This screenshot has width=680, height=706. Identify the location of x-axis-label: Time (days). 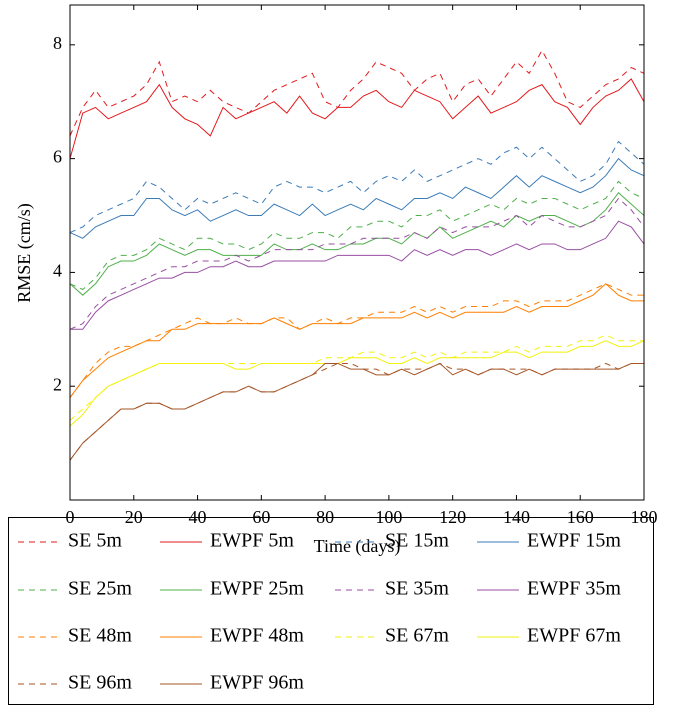
(357, 546).